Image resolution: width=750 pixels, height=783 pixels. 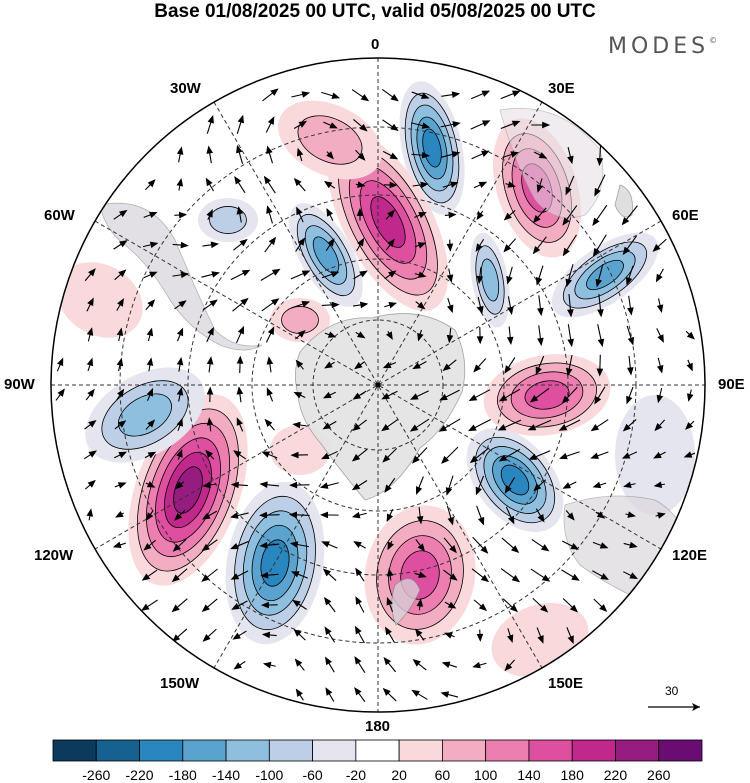 What do you see at coordinates (269, 775) in the screenshot?
I see `colorbar-tick-label: -100` at bounding box center [269, 775].